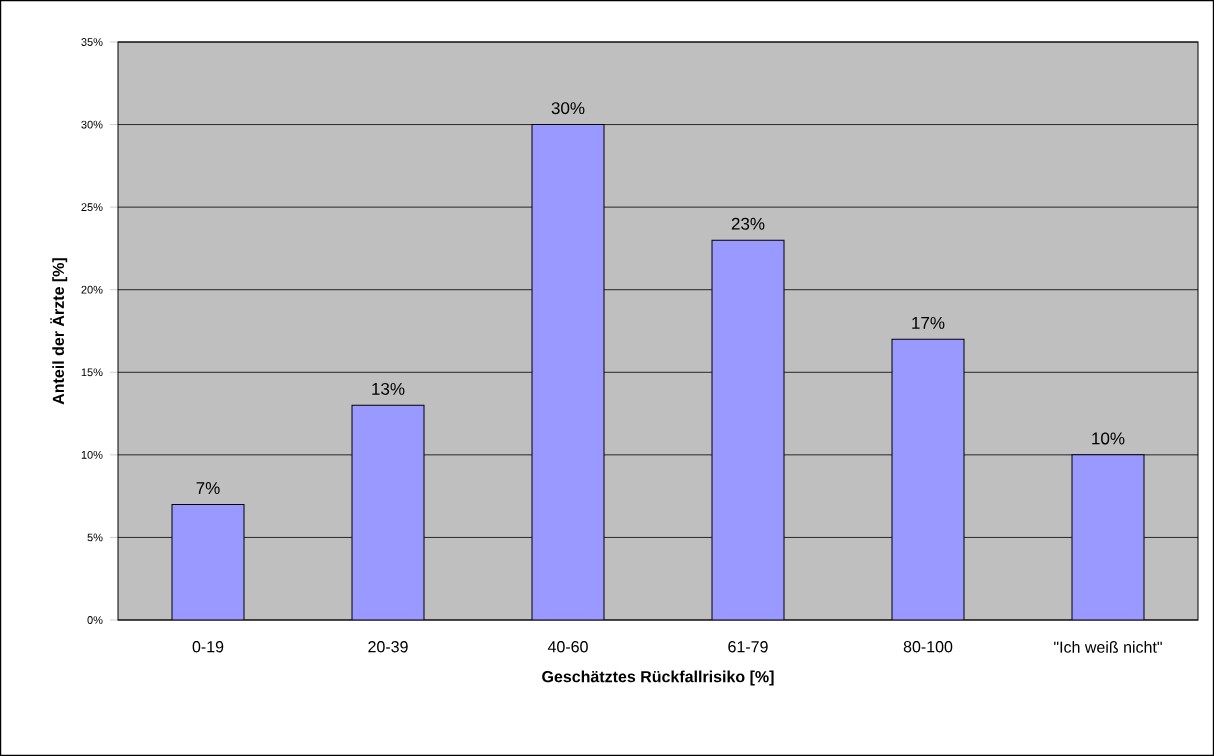 The width and height of the screenshot is (1214, 756). I want to click on y-tick-label: 25%, so click(92, 207).